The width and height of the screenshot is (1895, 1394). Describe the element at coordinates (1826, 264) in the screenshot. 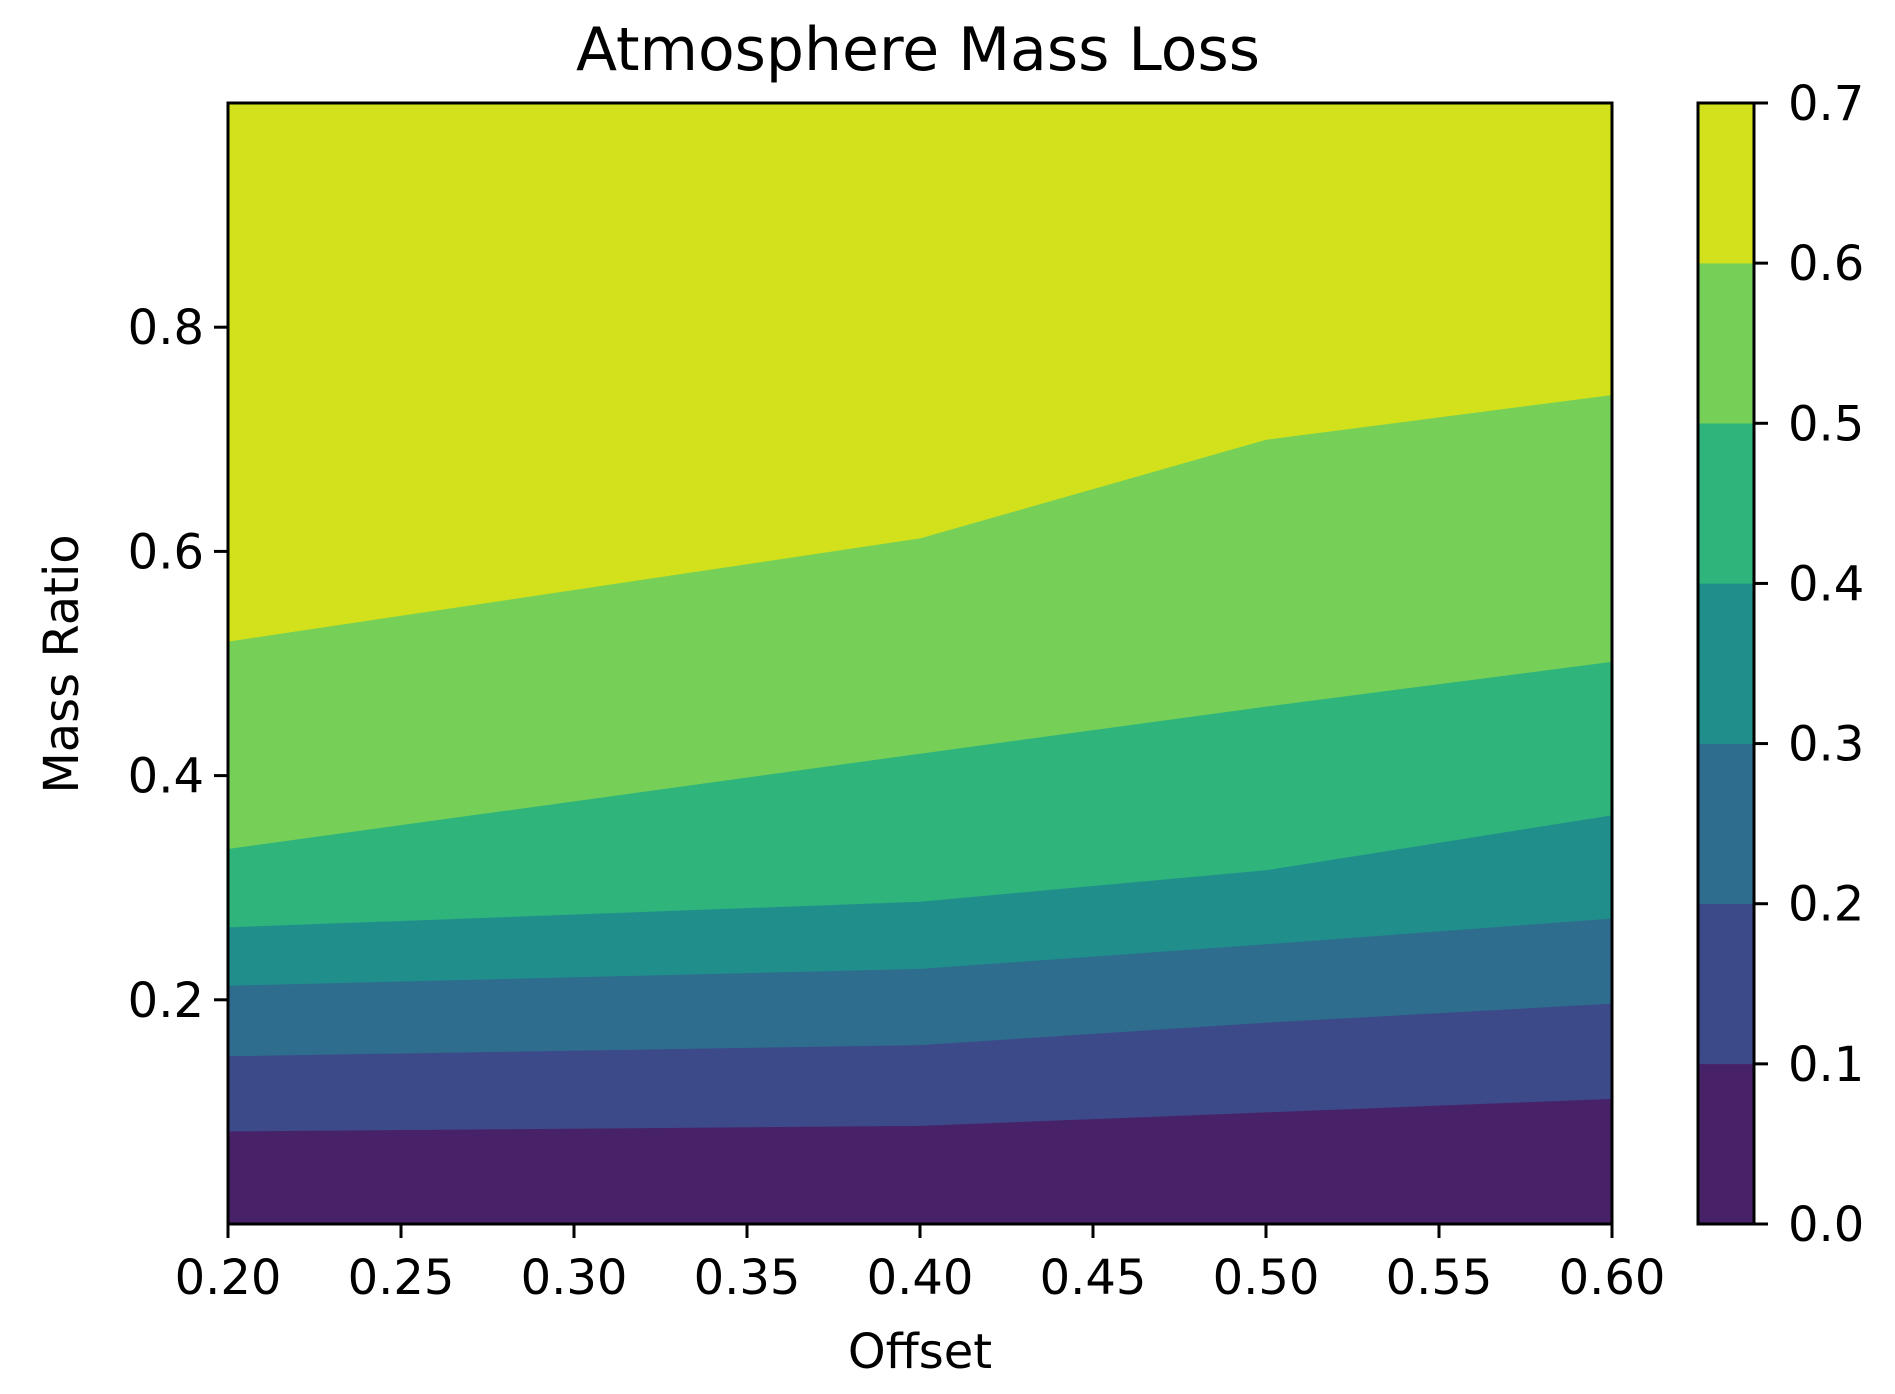

I see `colorbar-tick-label: 0.6` at that location.